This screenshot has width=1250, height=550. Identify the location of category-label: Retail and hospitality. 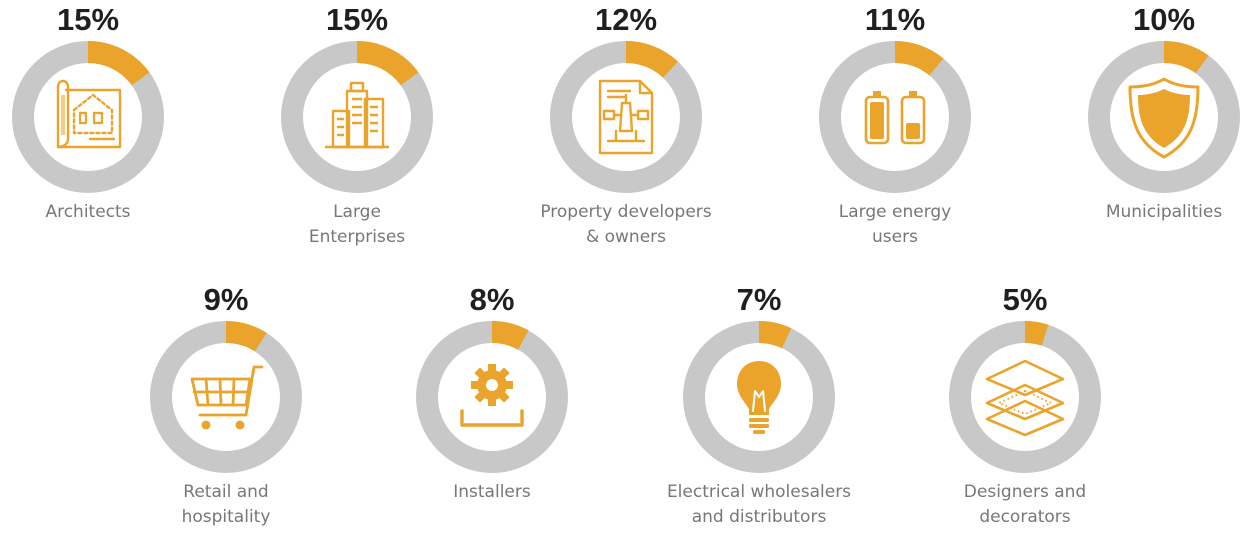
(226, 505).